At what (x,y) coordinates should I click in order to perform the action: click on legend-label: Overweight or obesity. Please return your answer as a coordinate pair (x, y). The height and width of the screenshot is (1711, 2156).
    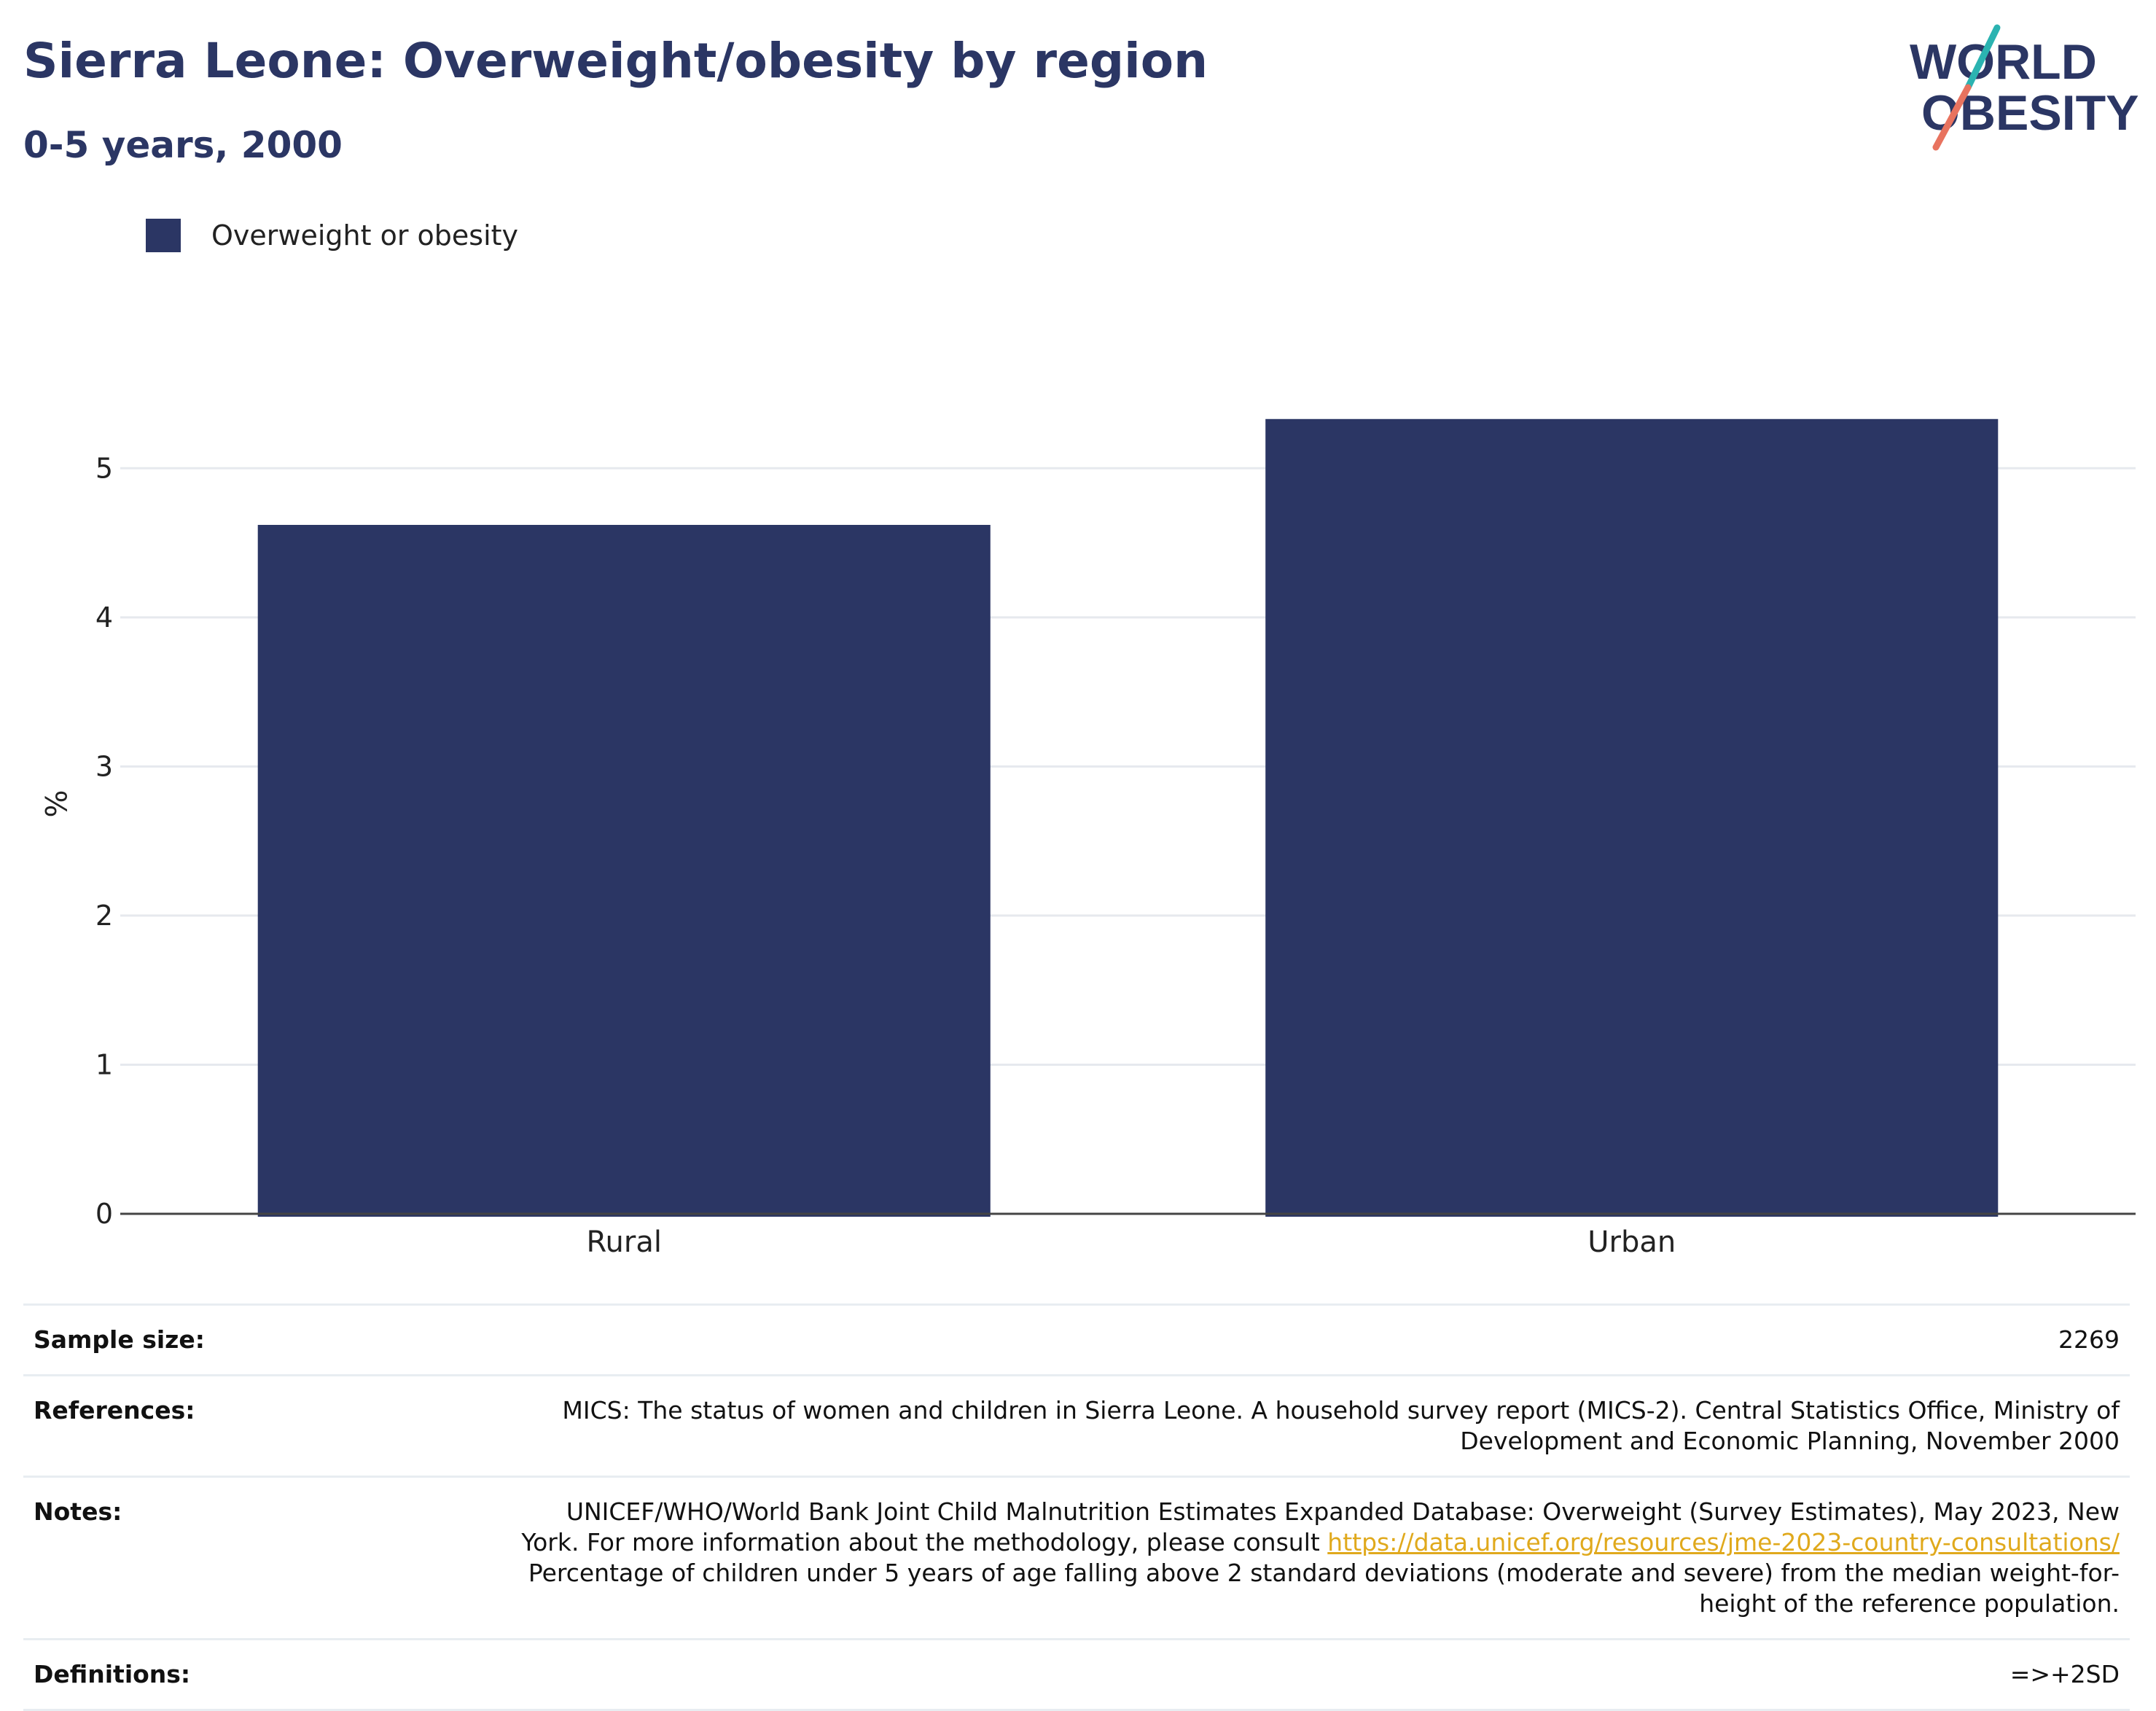
    Looking at the image, I should click on (365, 235).